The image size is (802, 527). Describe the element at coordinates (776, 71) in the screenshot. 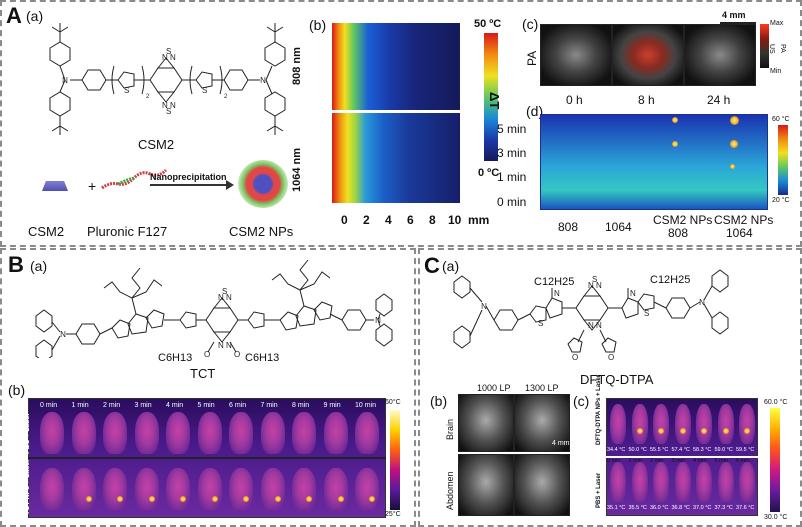

I see `pa-cbar-min: Min` at that location.